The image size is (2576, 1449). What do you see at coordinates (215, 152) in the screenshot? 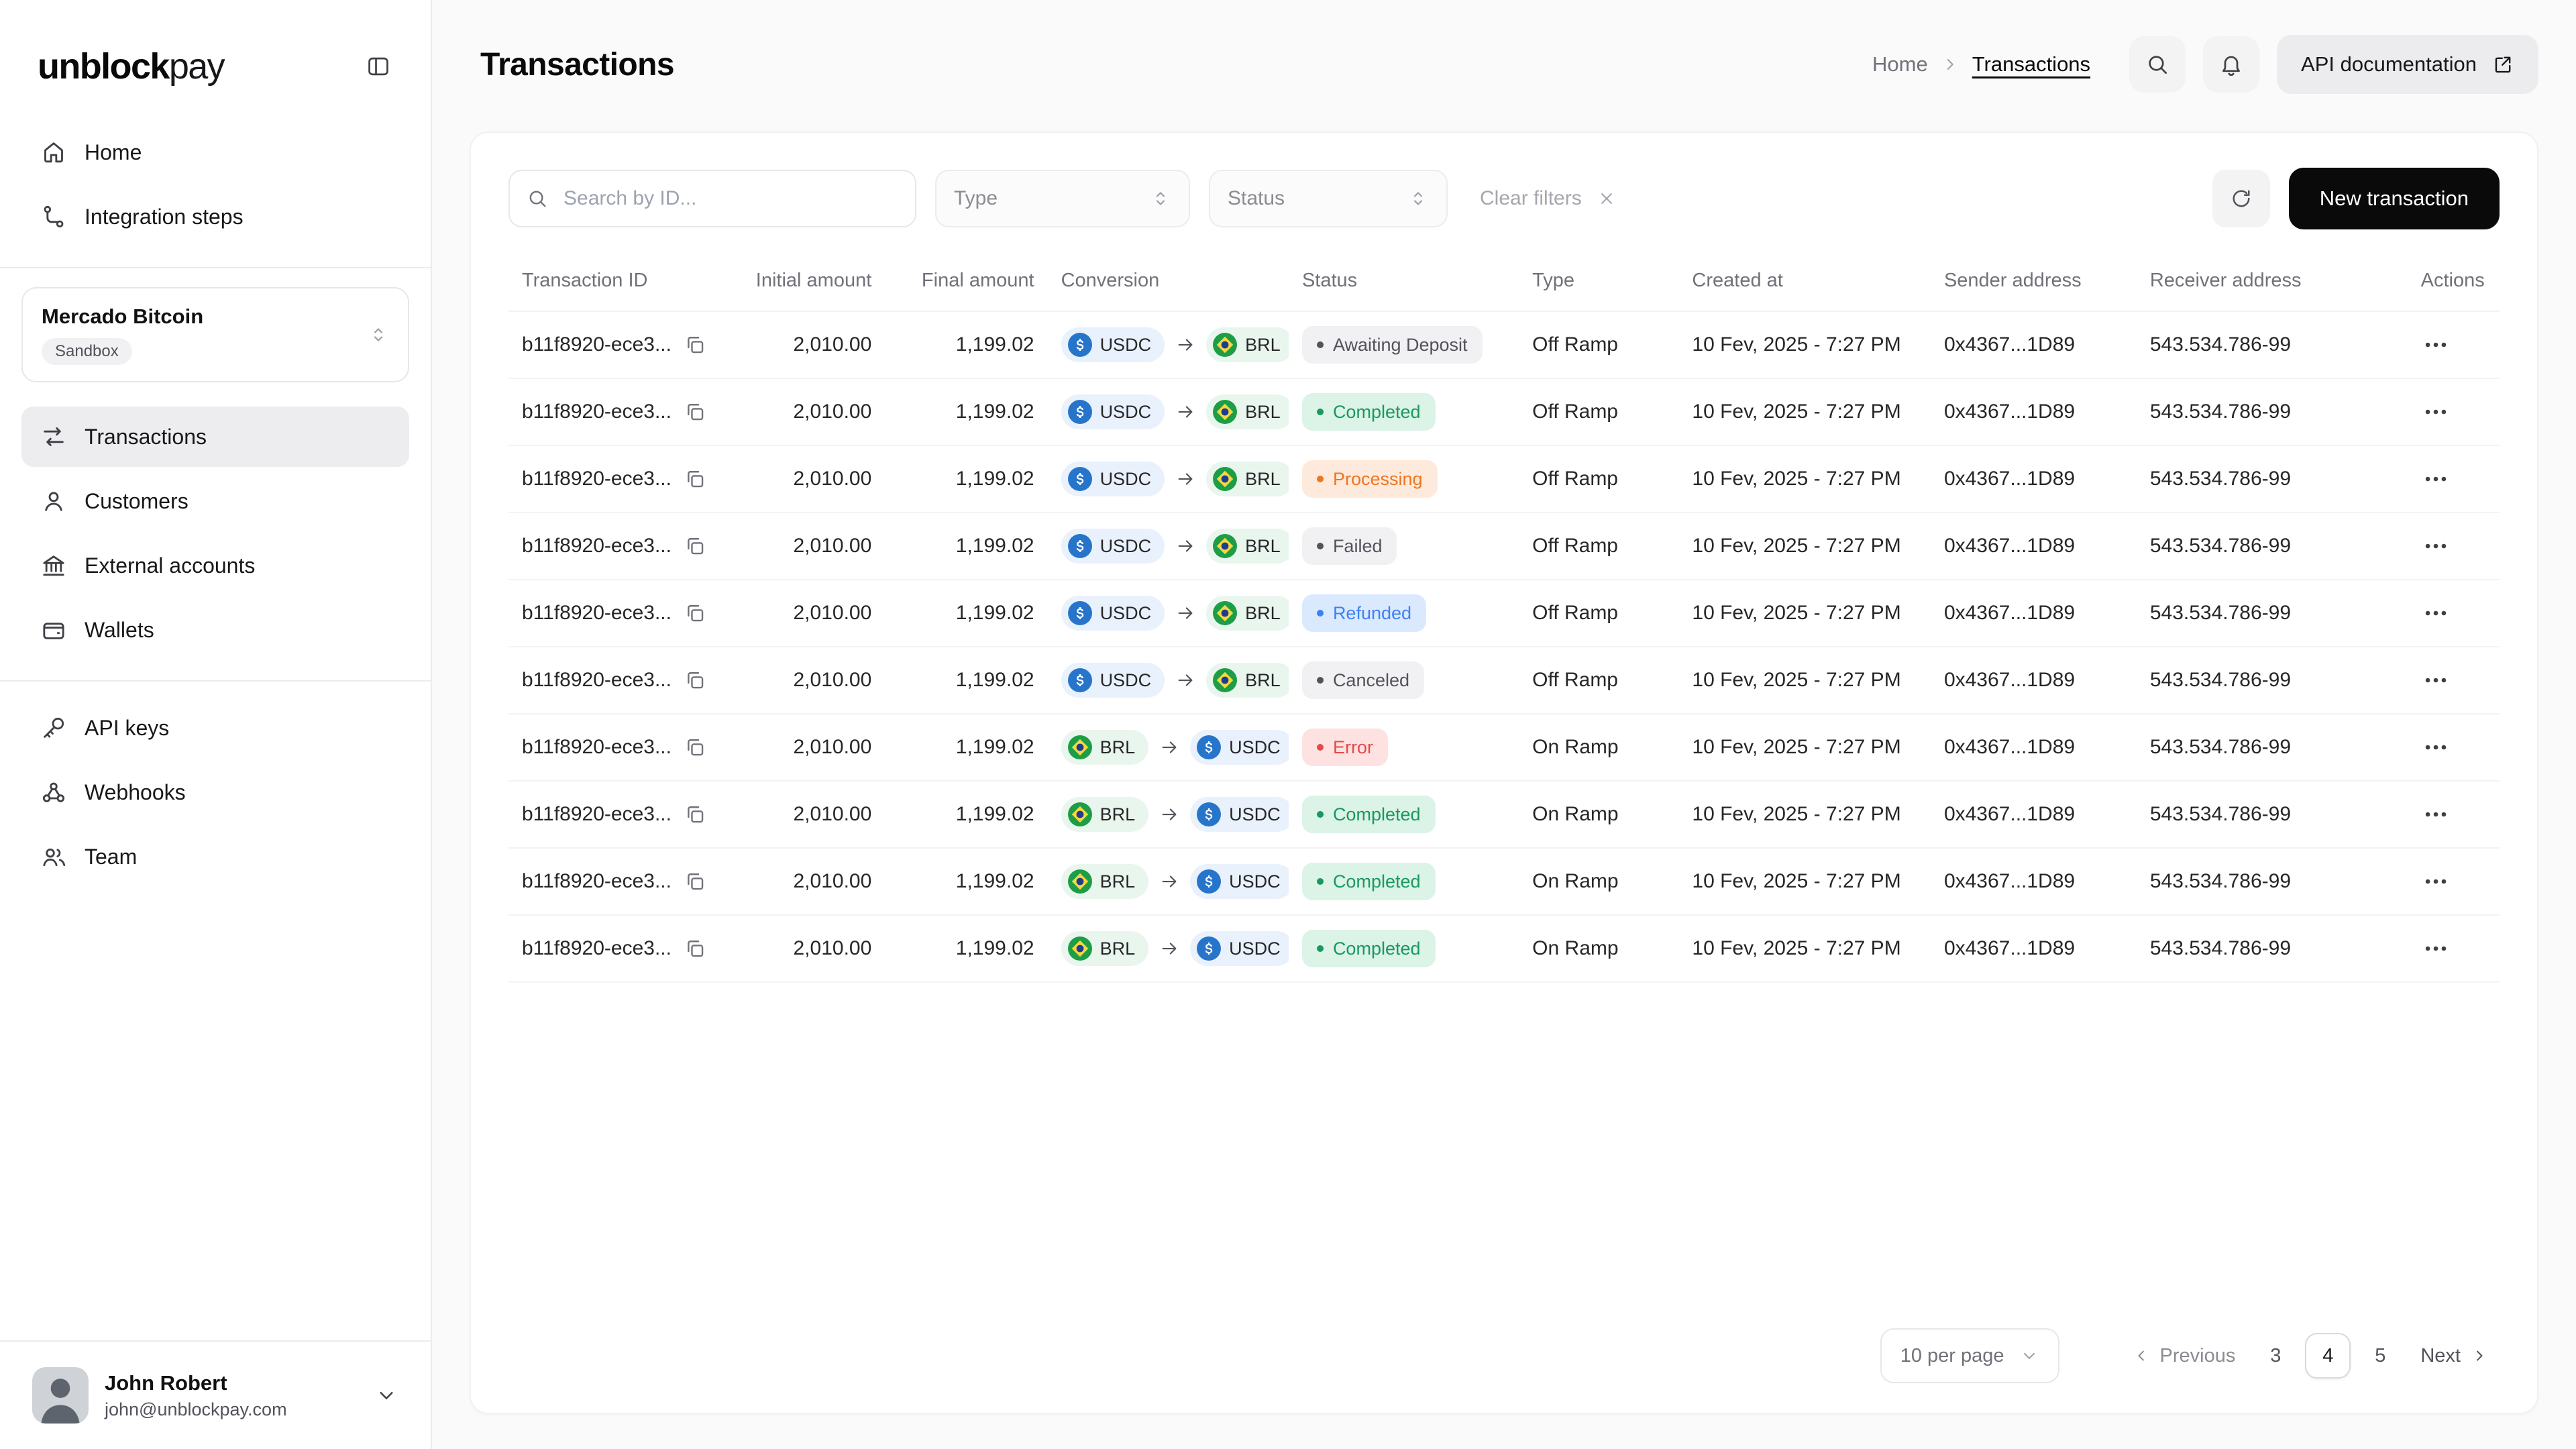
I see `sidebar-item-home: Home` at bounding box center [215, 152].